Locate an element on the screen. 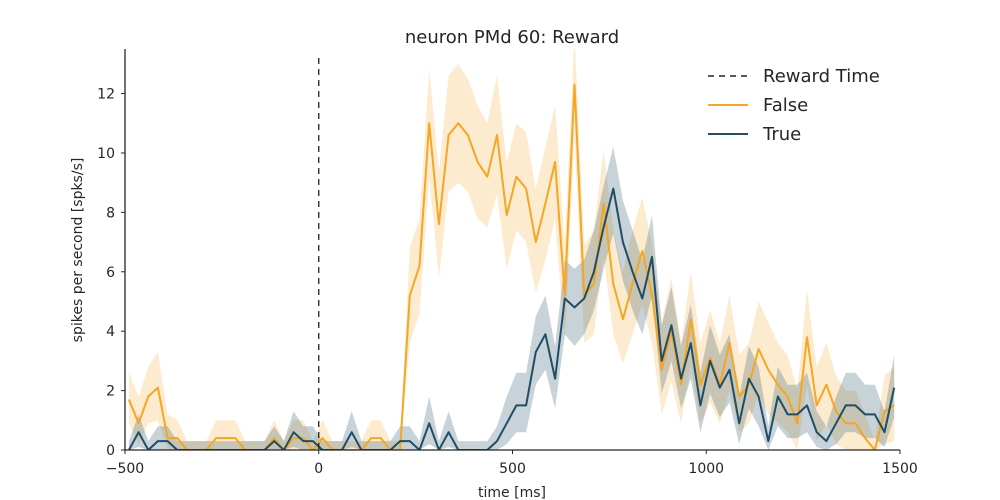 This screenshot has width=1000, height=500. y-tick-label: 0 is located at coordinates (110, 451).